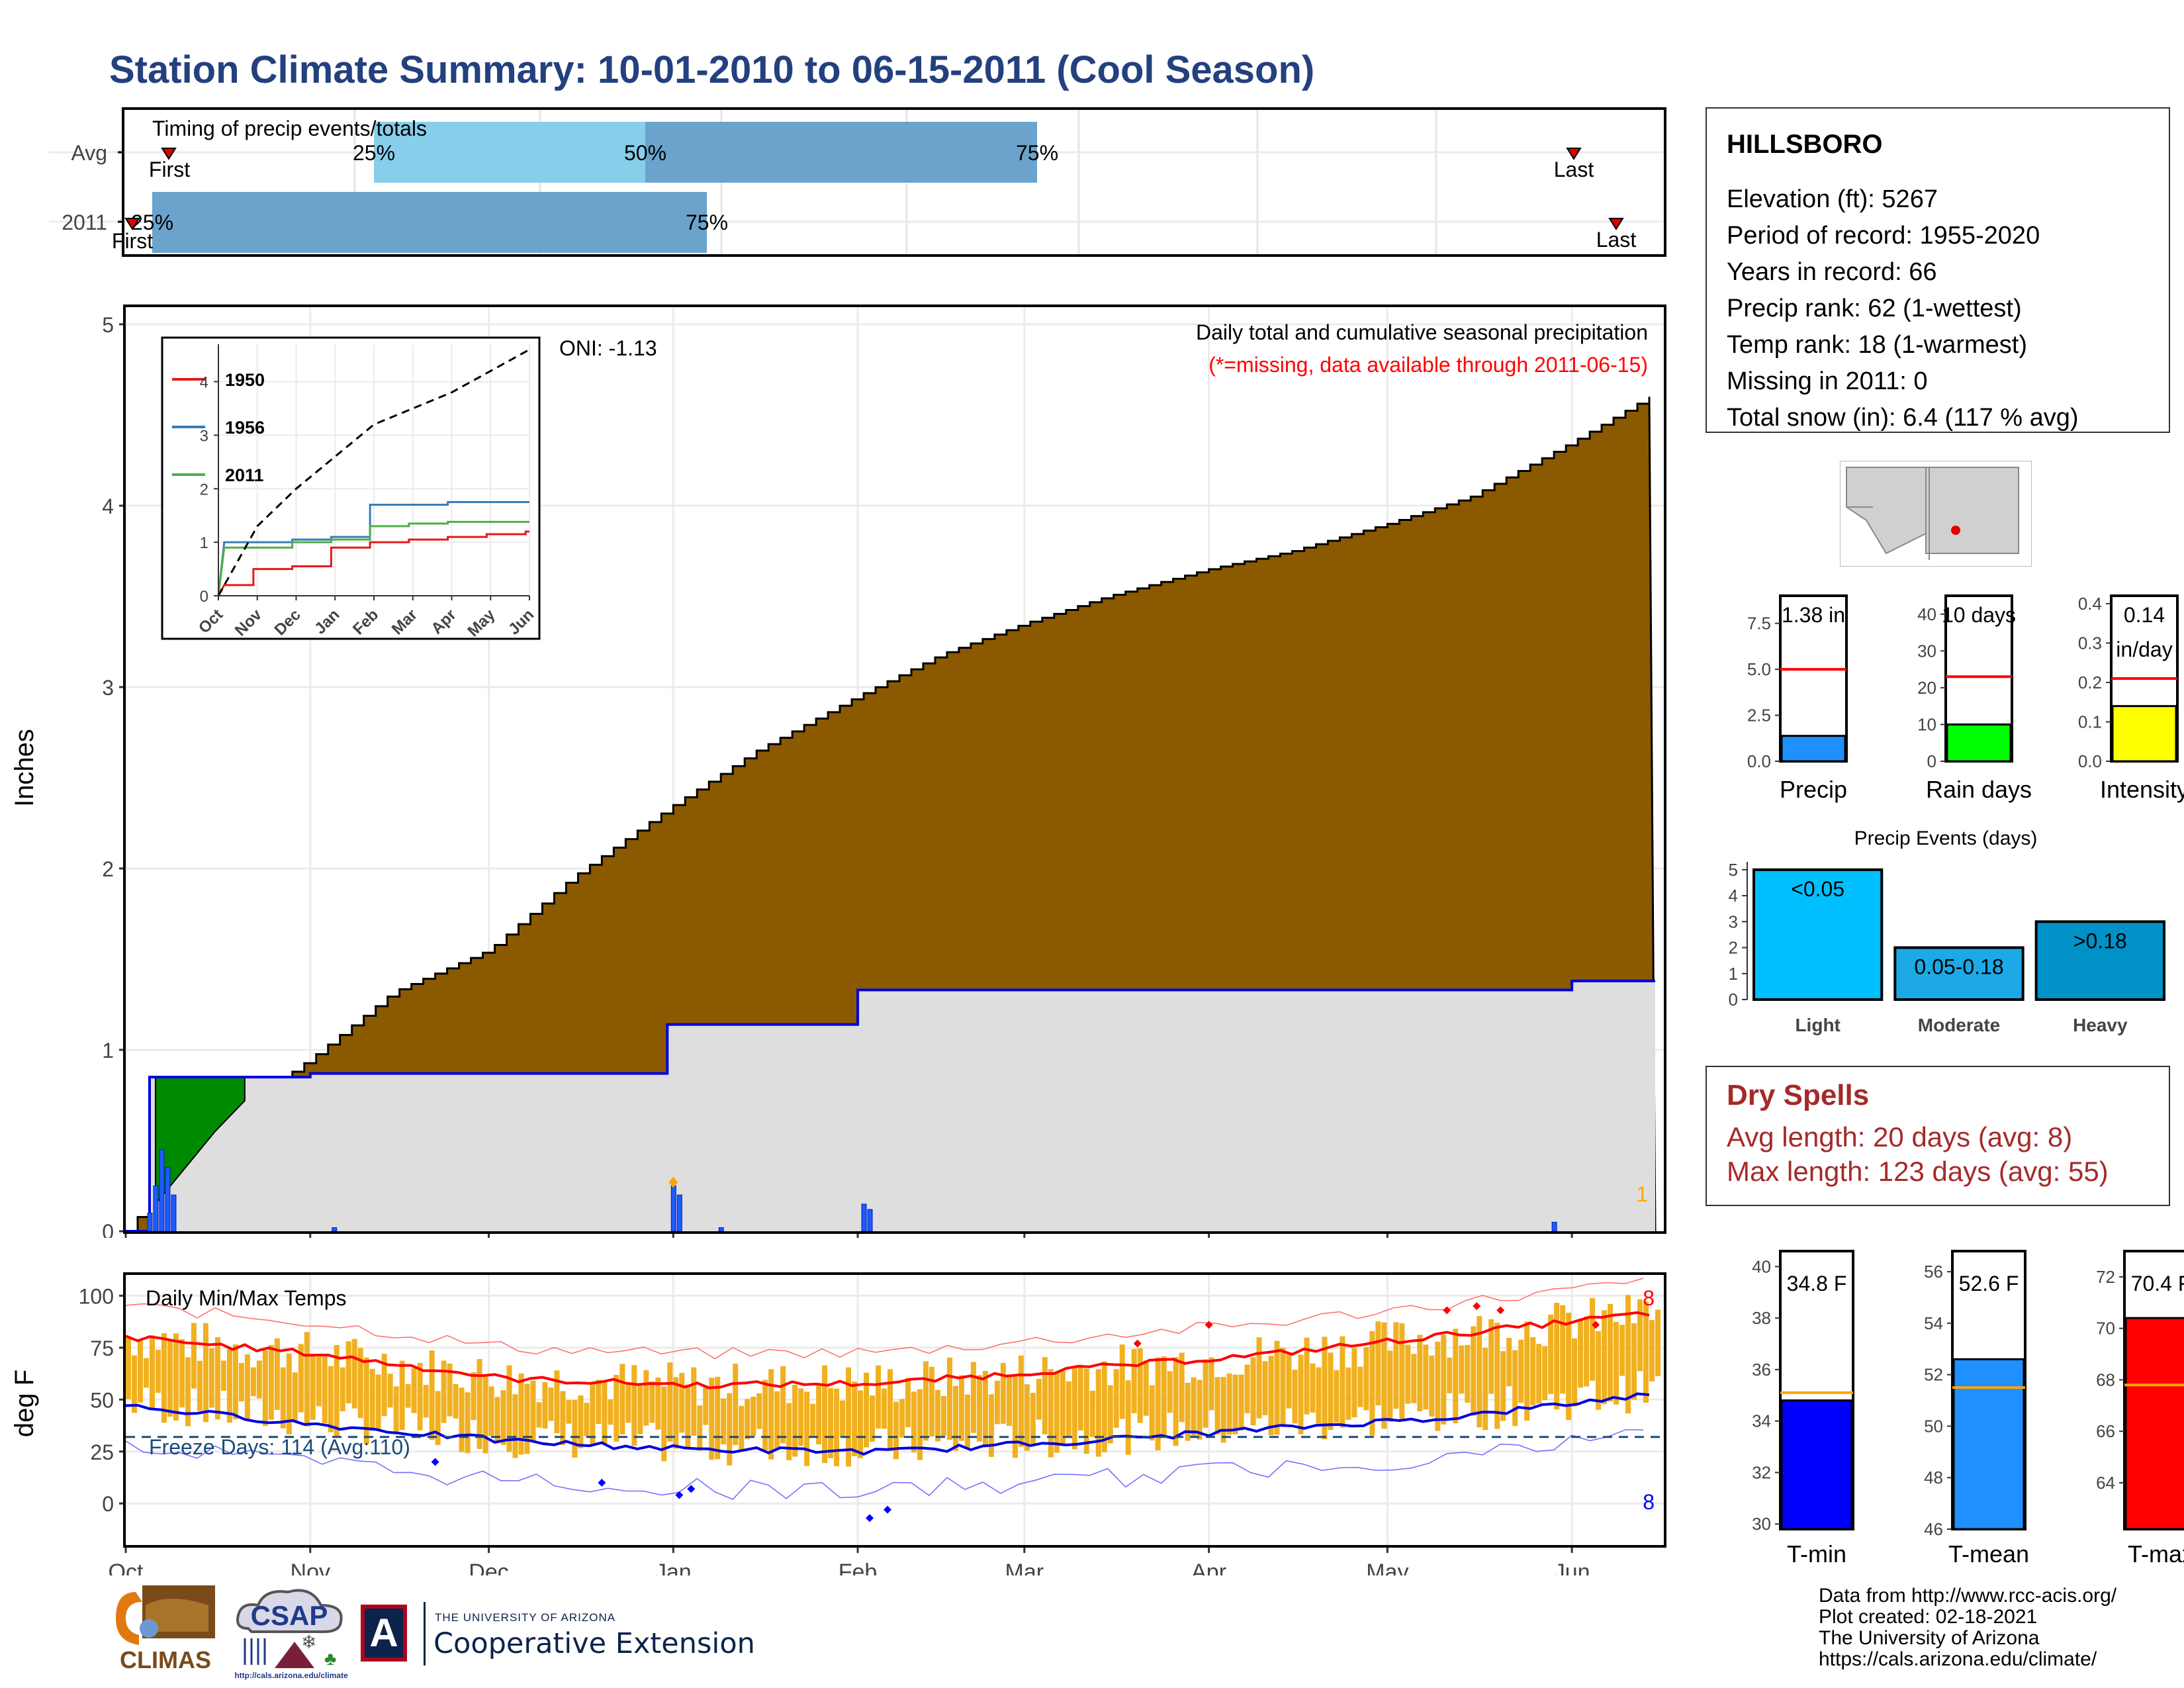 The height and width of the screenshot is (1688, 2184). What do you see at coordinates (2105, 1379) in the screenshot?
I see `temp-summary-tick: 68` at bounding box center [2105, 1379].